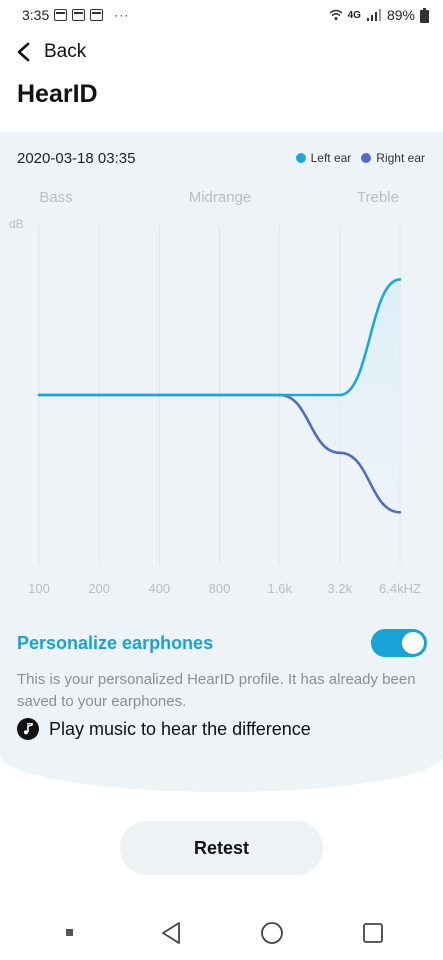 The height and width of the screenshot is (960, 443). What do you see at coordinates (400, 15) in the screenshot?
I see `battery-percent: 89%` at bounding box center [400, 15].